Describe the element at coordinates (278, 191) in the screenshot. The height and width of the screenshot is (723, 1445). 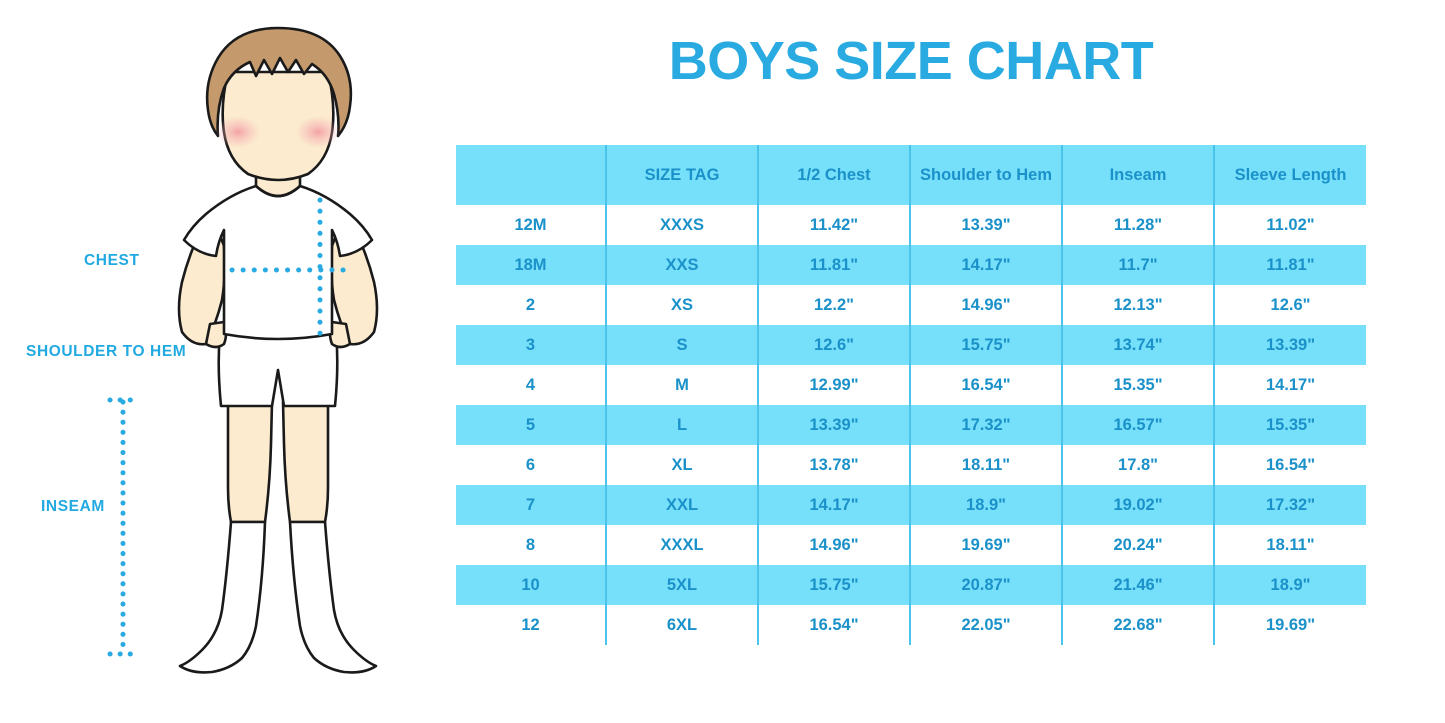
I see `tshirt-collar` at that location.